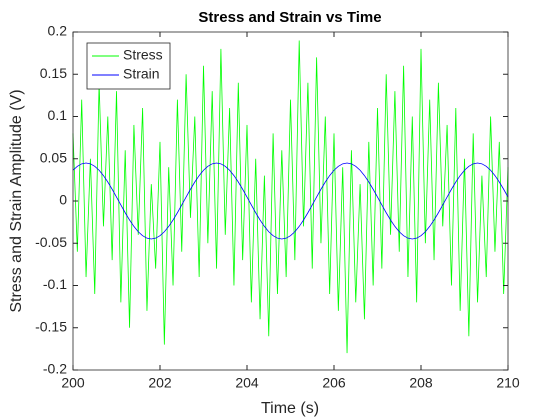 The image size is (560, 420). Describe the element at coordinates (508, 383) in the screenshot. I see `x-tick-label: 210` at that location.